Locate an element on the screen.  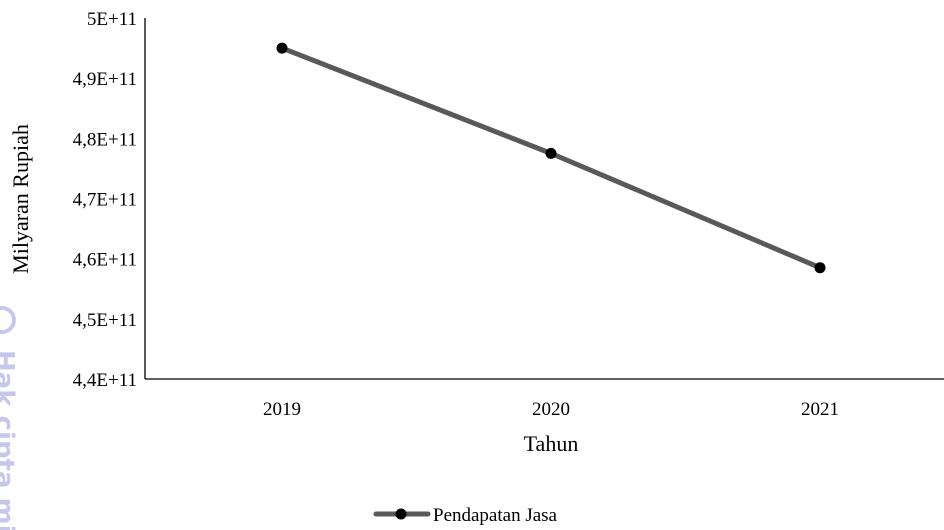
y-tick-label: 4,5E+11 is located at coordinates (105, 320).